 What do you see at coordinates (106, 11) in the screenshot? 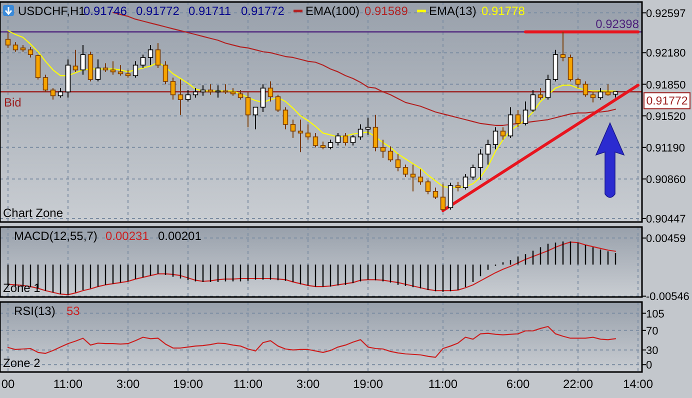
I see `annotation: 0.91746` at bounding box center [106, 11].